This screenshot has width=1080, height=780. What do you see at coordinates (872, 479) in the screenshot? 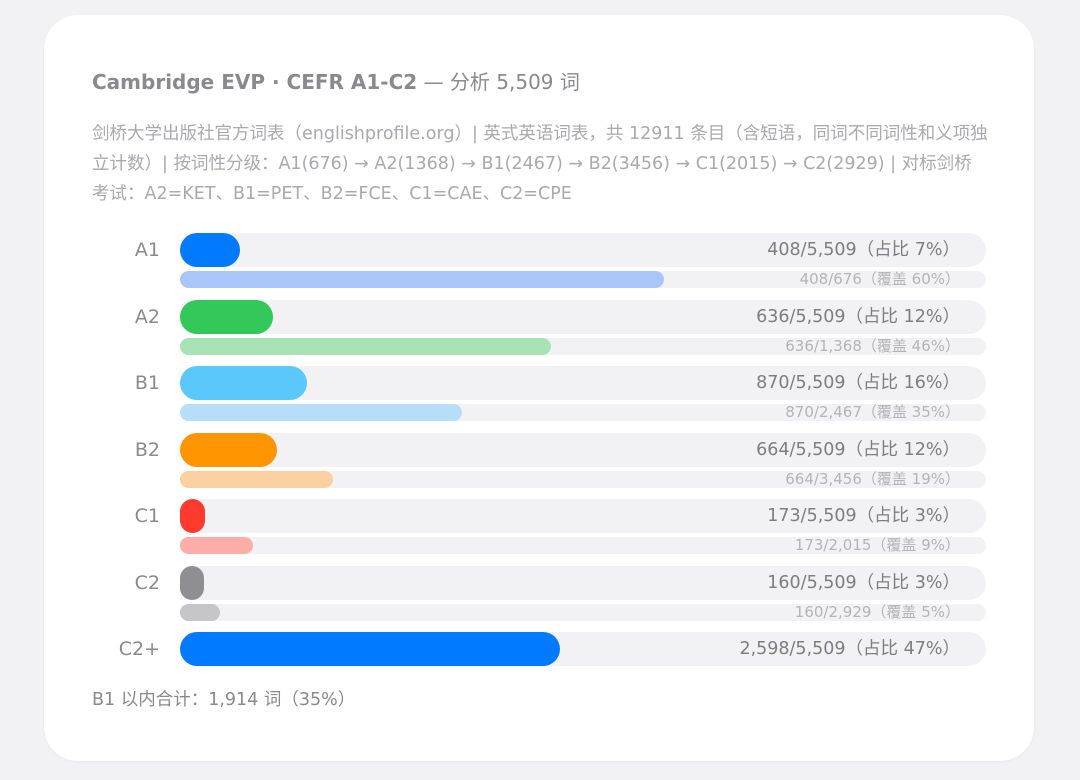
I see `coverage-value-label-b2: 664/3,456（覆盖 19%）` at bounding box center [872, 479].